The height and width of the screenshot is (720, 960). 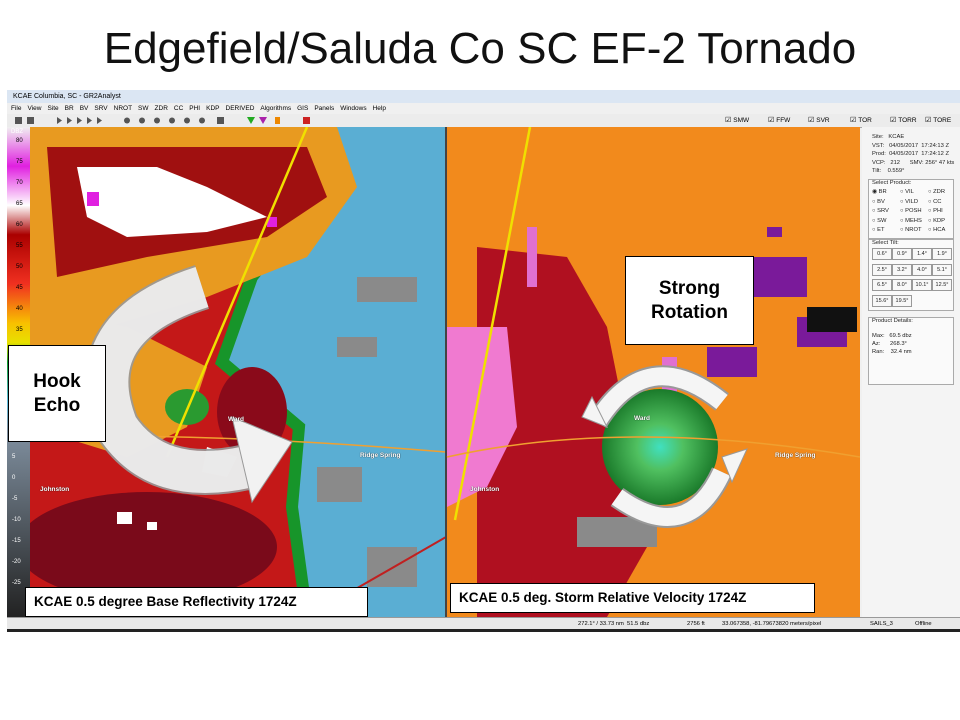 I want to click on scale-label: 65, so click(x=19, y=204).